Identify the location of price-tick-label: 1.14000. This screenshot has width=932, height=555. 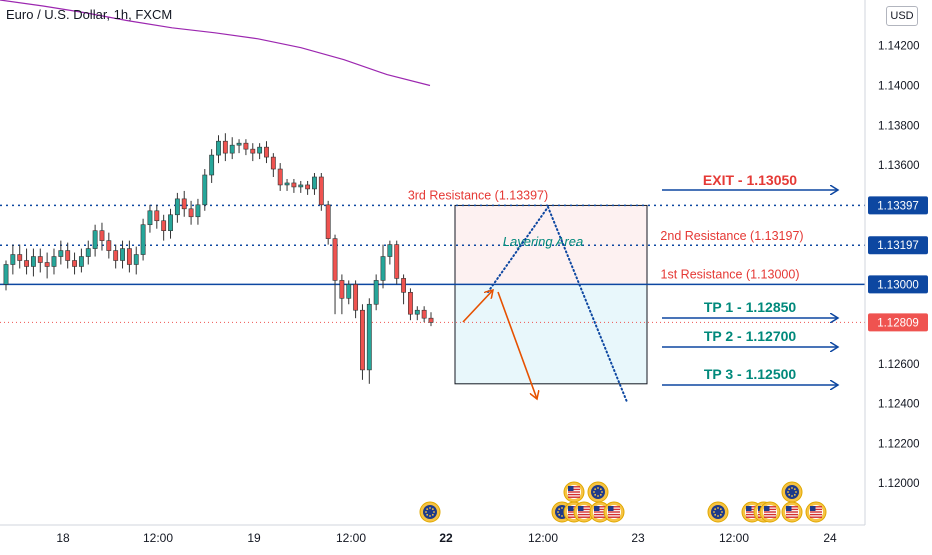
(899, 87).